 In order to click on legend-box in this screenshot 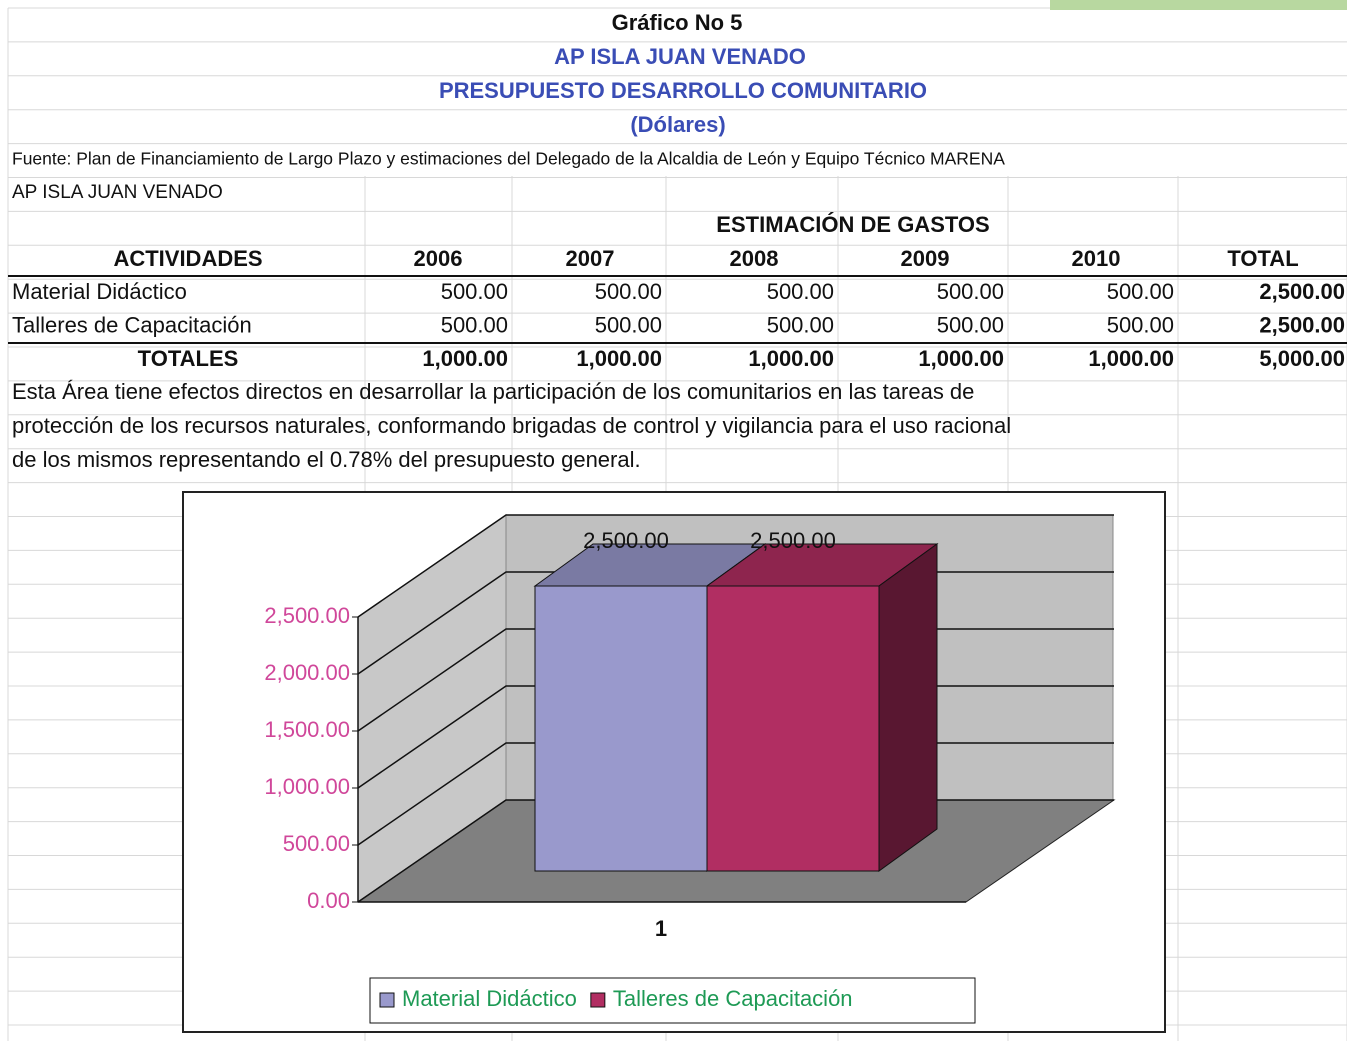, I will do `click(672, 1000)`.